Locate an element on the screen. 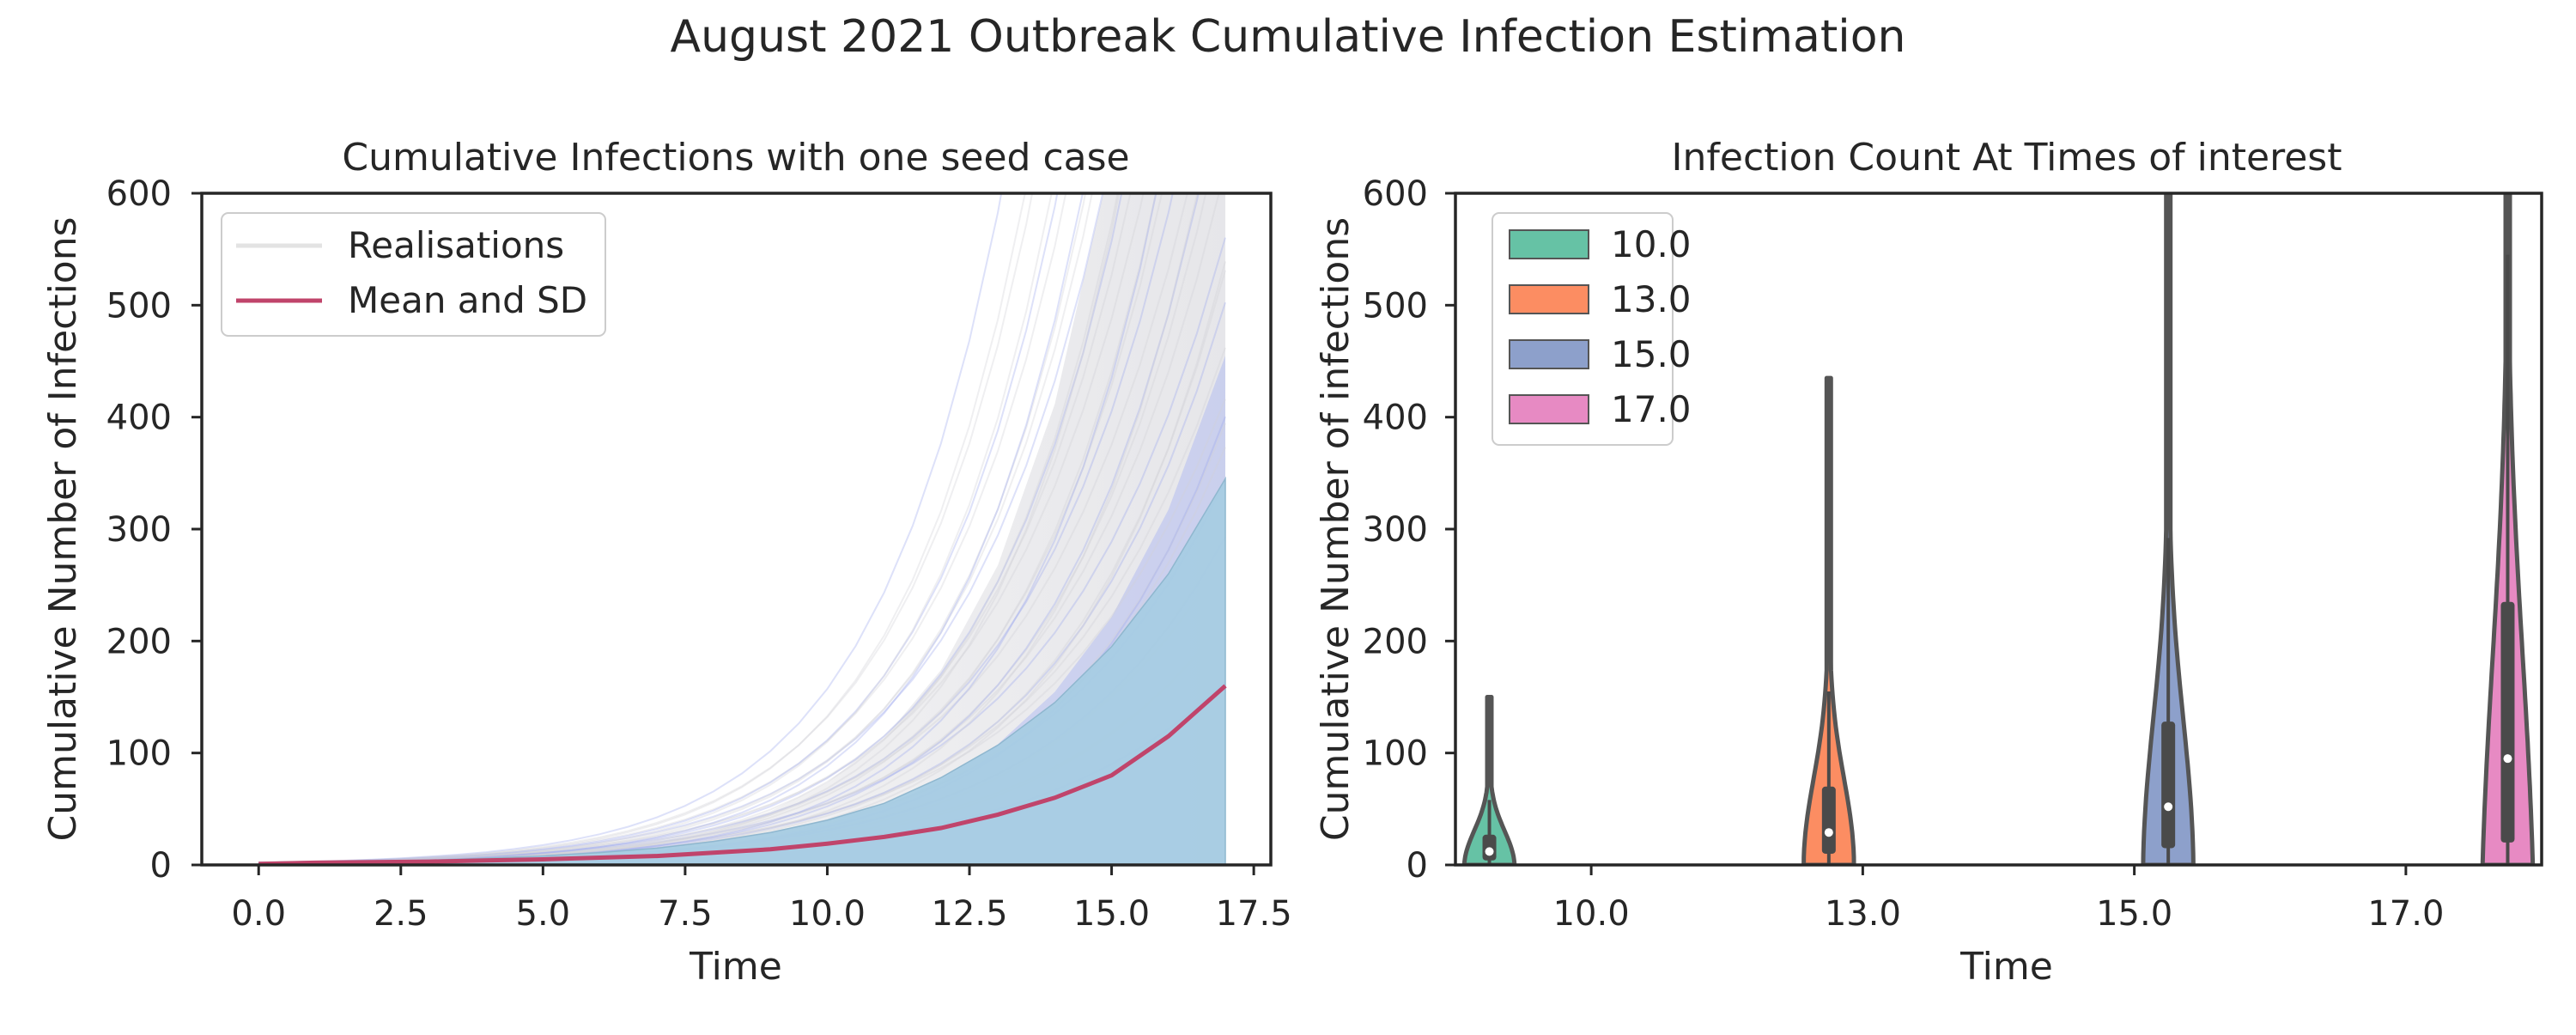 This screenshot has height=1035, width=2576. iqr-box-15.0 is located at coordinates (2168, 785).